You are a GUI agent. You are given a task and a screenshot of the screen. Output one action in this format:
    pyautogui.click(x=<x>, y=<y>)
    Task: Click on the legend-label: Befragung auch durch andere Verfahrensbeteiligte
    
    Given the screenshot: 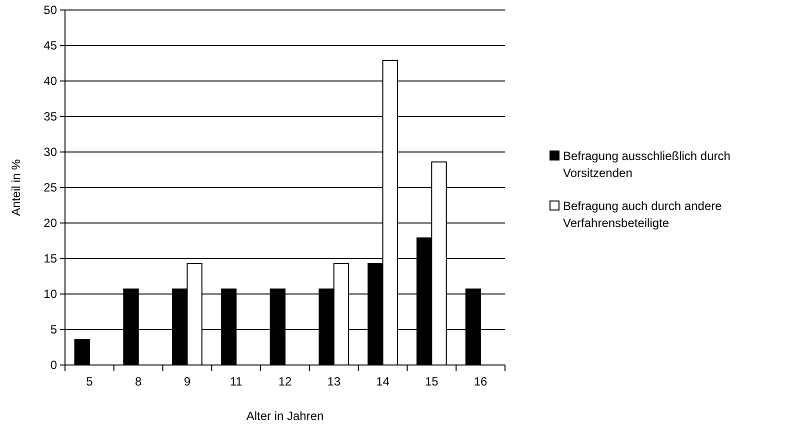 What is the action you would take?
    pyautogui.click(x=642, y=214)
    